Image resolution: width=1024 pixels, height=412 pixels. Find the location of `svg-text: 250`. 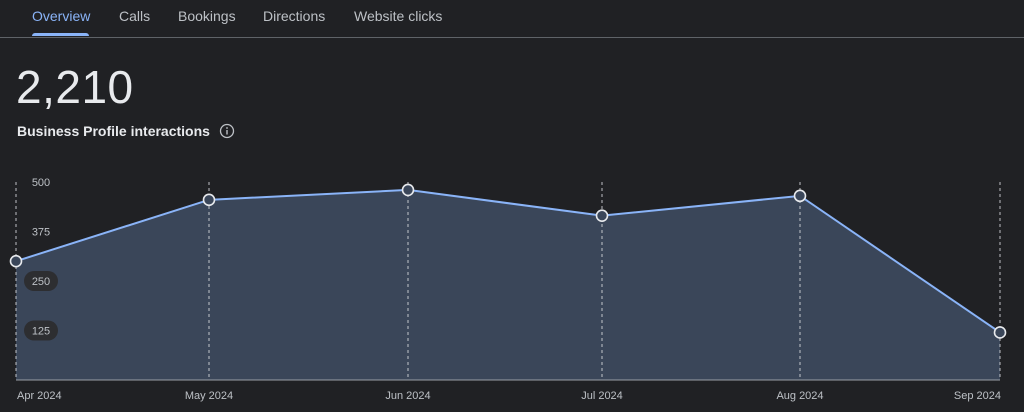

svg-text: 250 is located at coordinates (41, 282).